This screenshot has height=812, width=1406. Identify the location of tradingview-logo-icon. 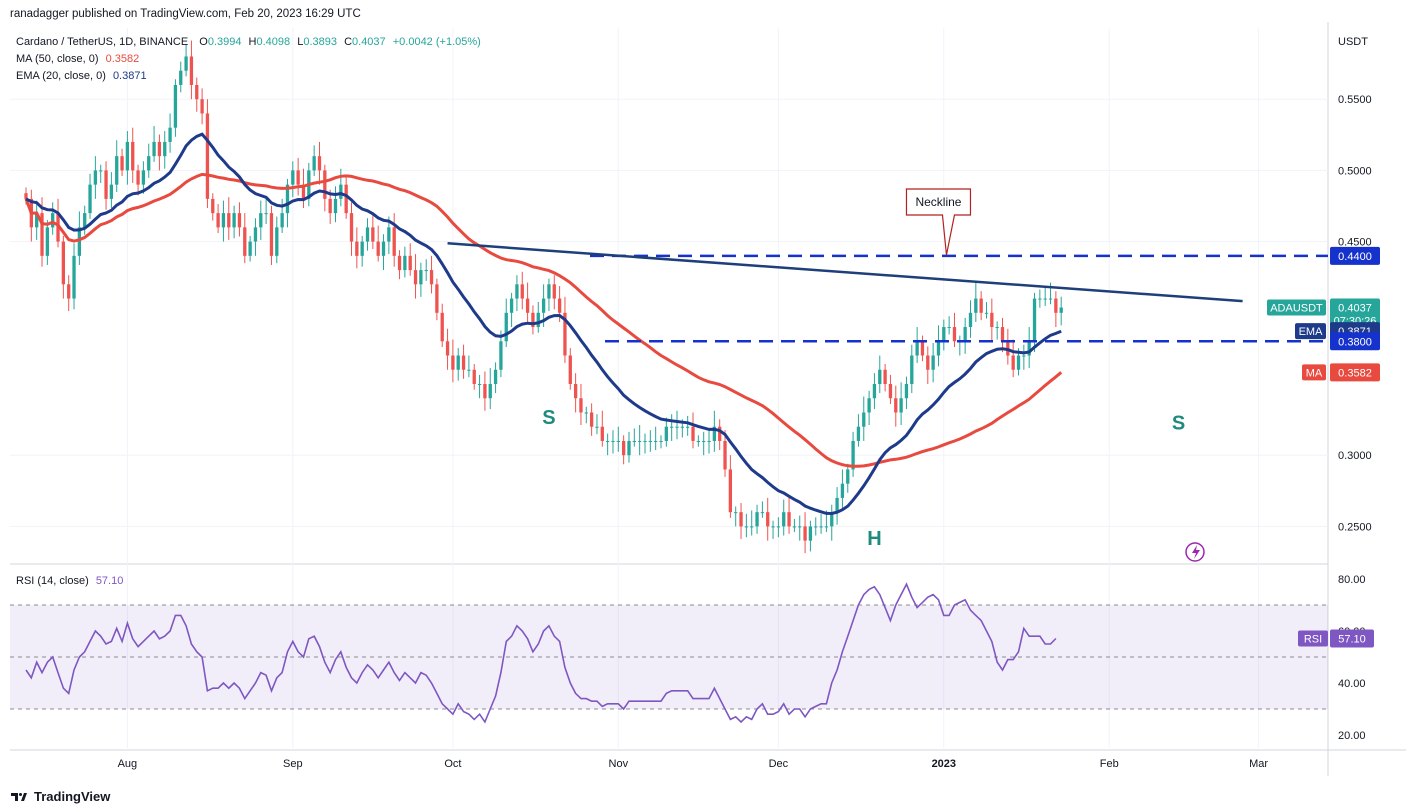
(19, 796).